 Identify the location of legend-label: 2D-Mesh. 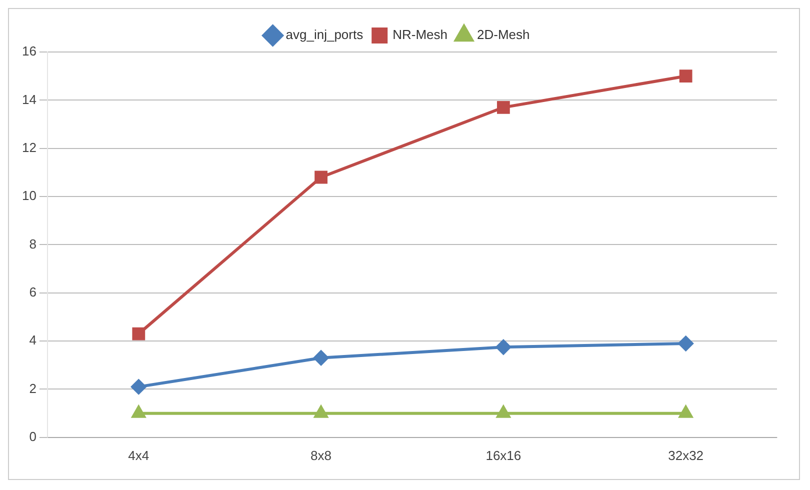
(503, 34).